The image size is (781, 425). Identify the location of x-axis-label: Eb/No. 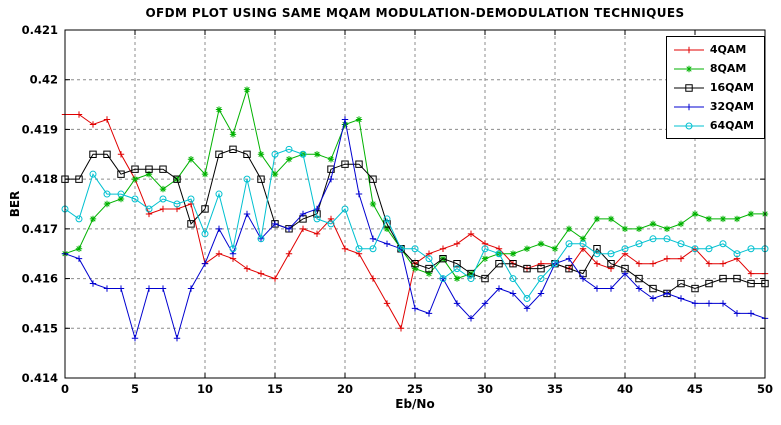
(415, 404).